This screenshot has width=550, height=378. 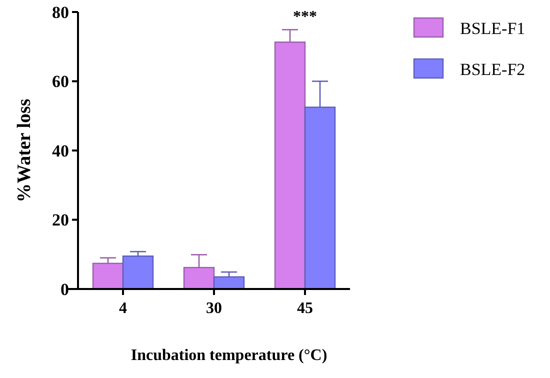 I want to click on y-tick-label: 0, so click(x=64, y=289).